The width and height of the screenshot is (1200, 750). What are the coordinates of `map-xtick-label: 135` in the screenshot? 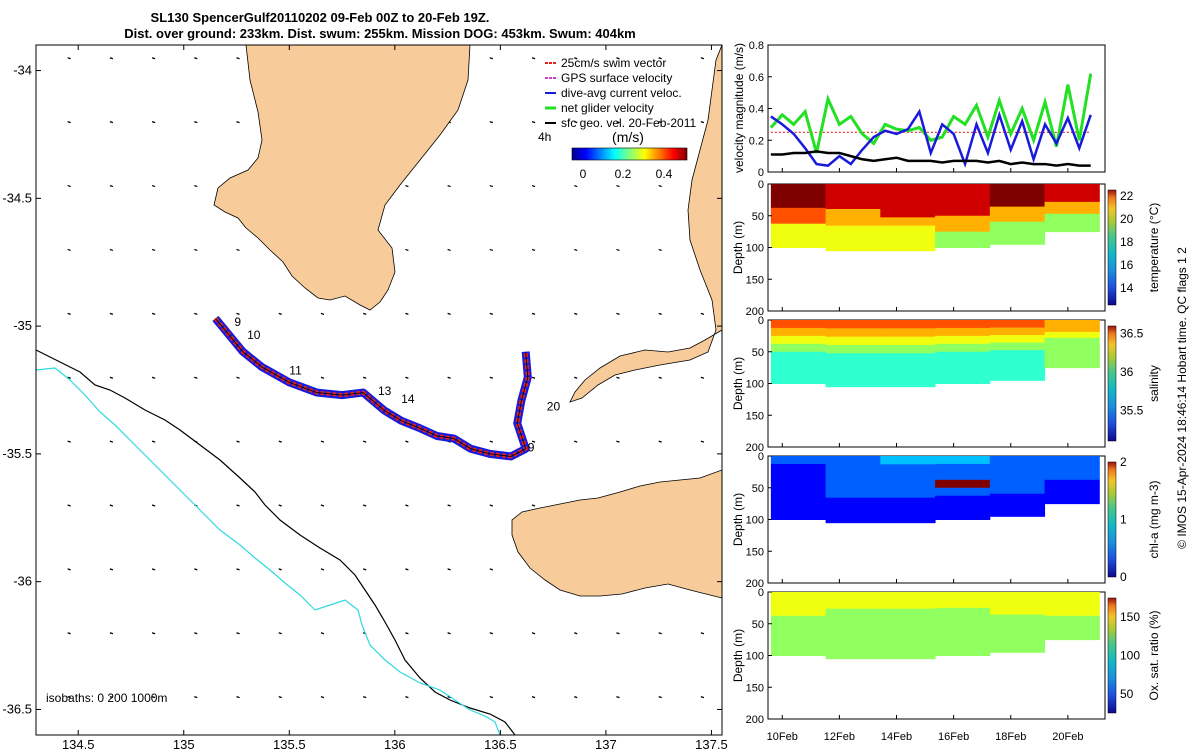 It's located at (184, 743).